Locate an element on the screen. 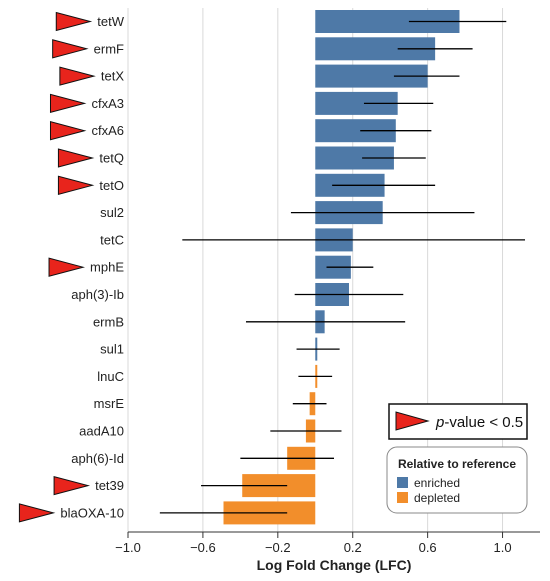  group-legend: Relative to reference enriched depleted is located at coordinates (457, 480).